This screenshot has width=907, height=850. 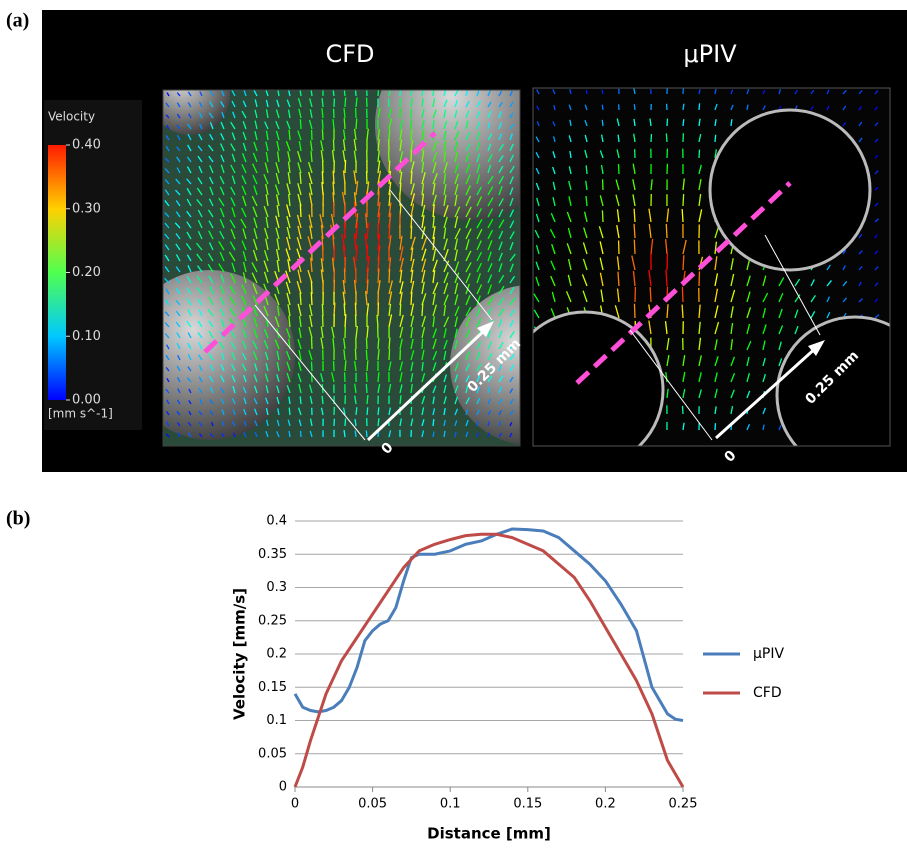 I want to click on cfd-guides, so click(x=373, y=315).